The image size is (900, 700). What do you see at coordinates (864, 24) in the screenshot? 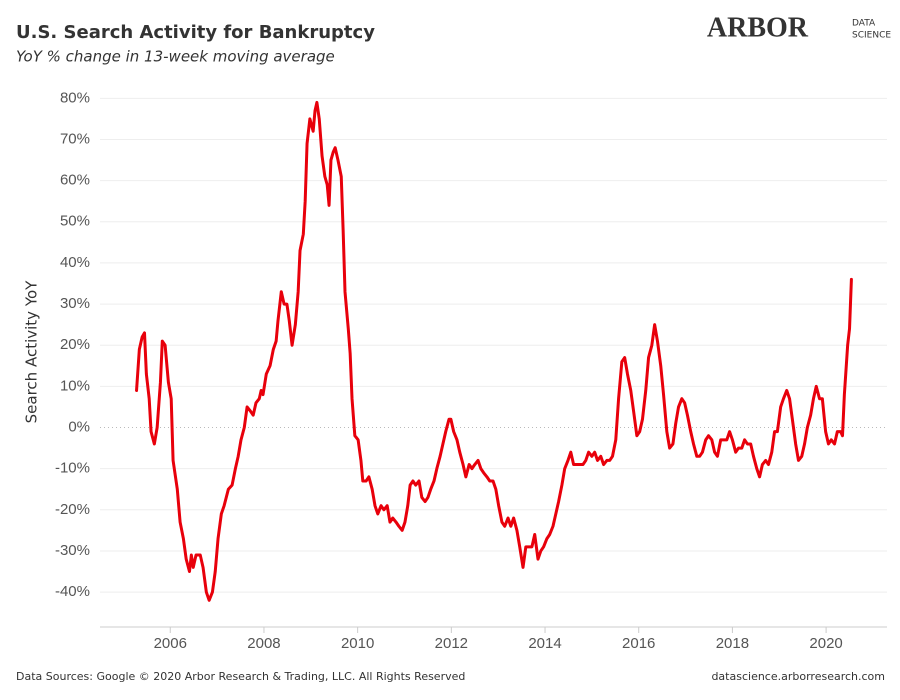
I see `logo-top: DATA` at bounding box center [864, 24].